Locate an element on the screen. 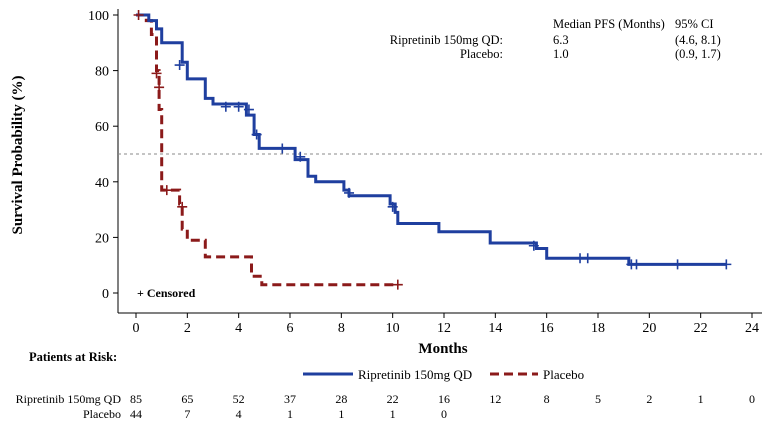 This screenshot has height=430, width=773. median-row-value: 1.0 is located at coordinates (561, 54).